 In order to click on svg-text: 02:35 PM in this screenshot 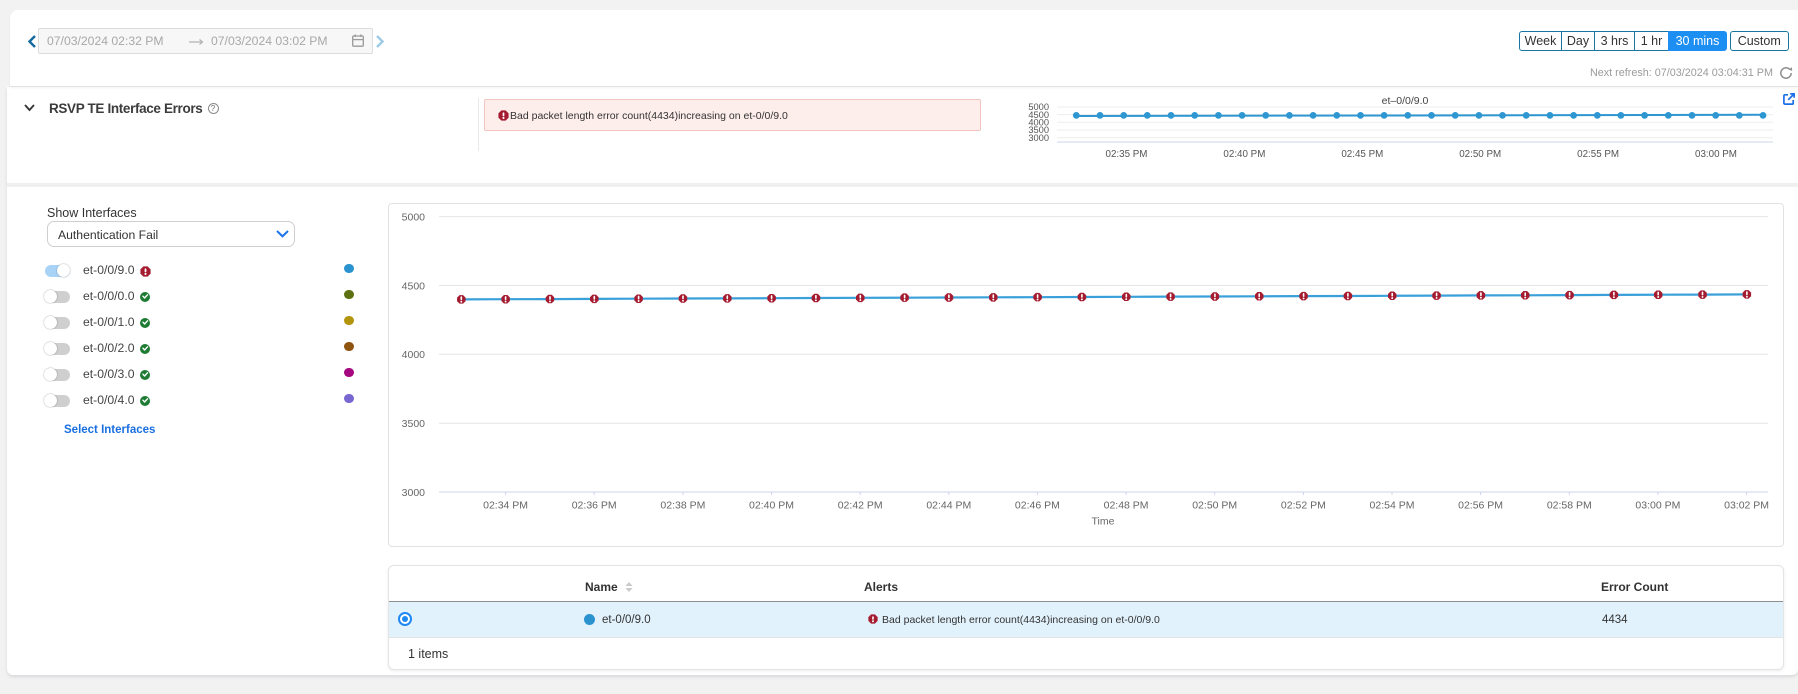, I will do `click(1127, 154)`.